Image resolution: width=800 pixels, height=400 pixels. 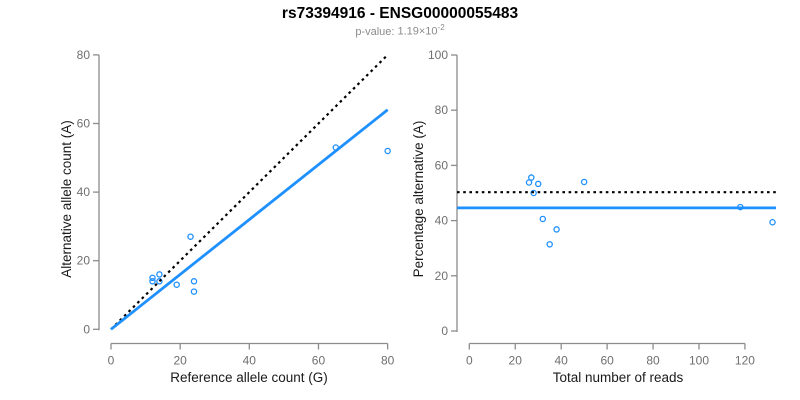 What do you see at coordinates (618, 377) in the screenshot?
I see `x-axis-title: Total number of reads` at bounding box center [618, 377].